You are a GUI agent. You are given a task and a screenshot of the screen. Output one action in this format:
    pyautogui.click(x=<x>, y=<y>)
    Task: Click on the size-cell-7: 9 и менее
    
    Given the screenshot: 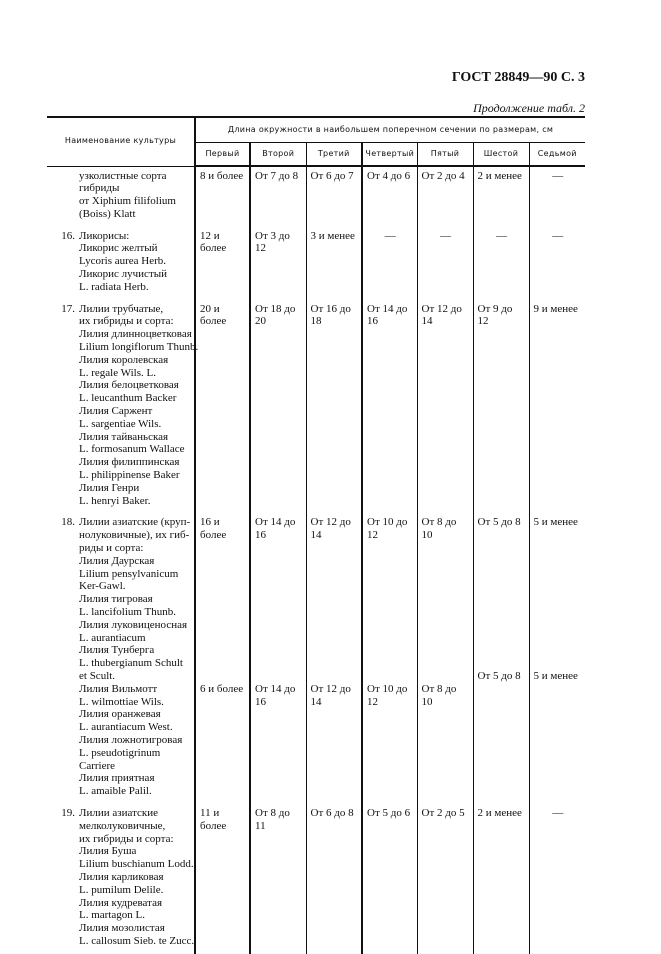 What is the action you would take?
    pyautogui.click(x=557, y=406)
    